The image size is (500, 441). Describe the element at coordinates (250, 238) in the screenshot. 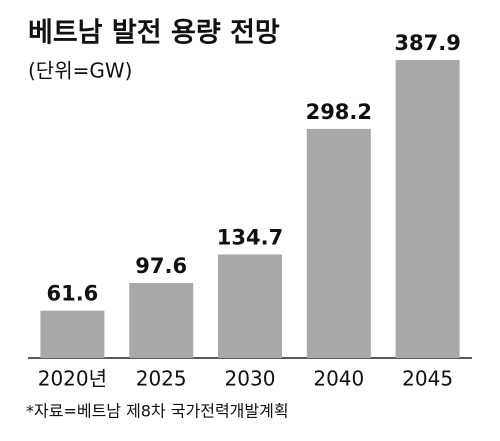

I see `value-label: 134.7` at that location.